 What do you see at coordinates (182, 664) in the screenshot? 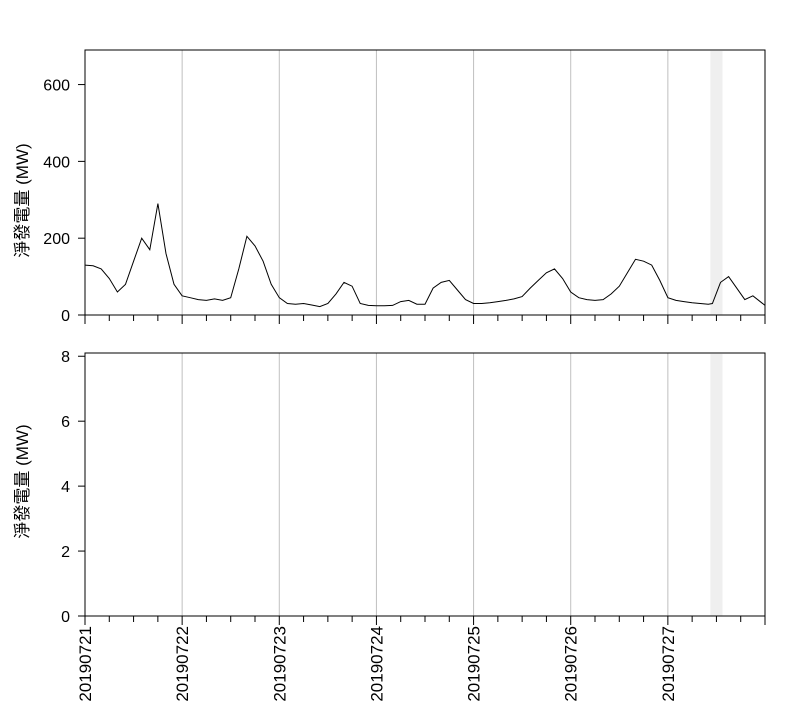
I see `x-tick-label: 20190722` at bounding box center [182, 664].